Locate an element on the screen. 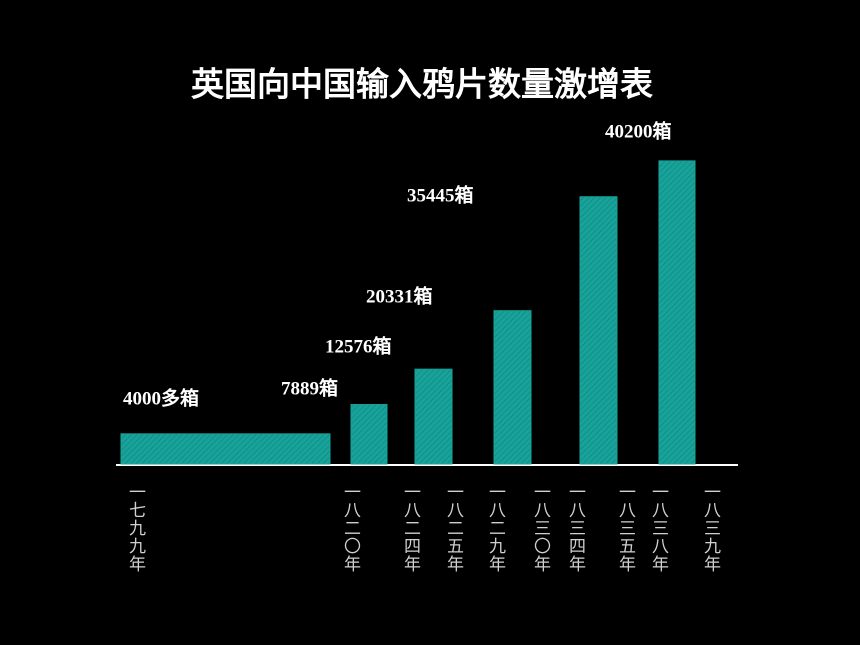  x-tick-label: 一八三〇年 is located at coordinates (540, 528).